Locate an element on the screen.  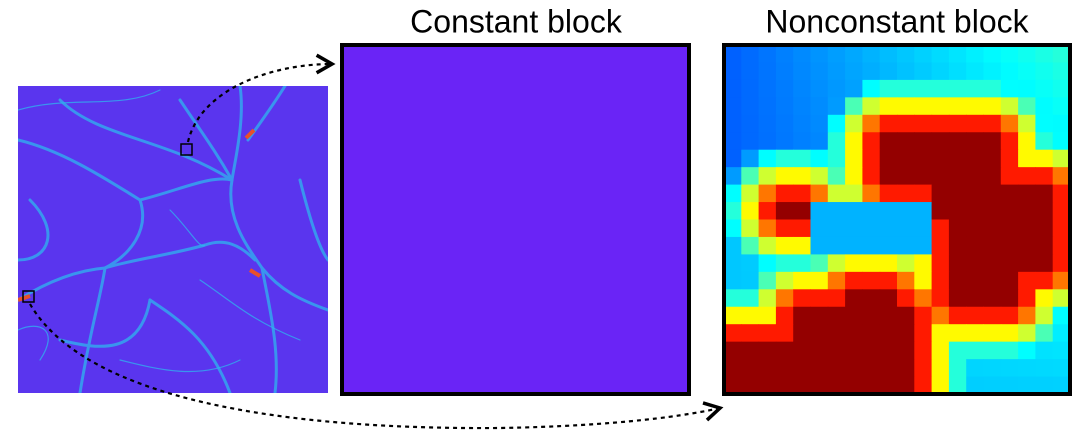
panel-title: Nonconstant block is located at coordinates (897, 21).